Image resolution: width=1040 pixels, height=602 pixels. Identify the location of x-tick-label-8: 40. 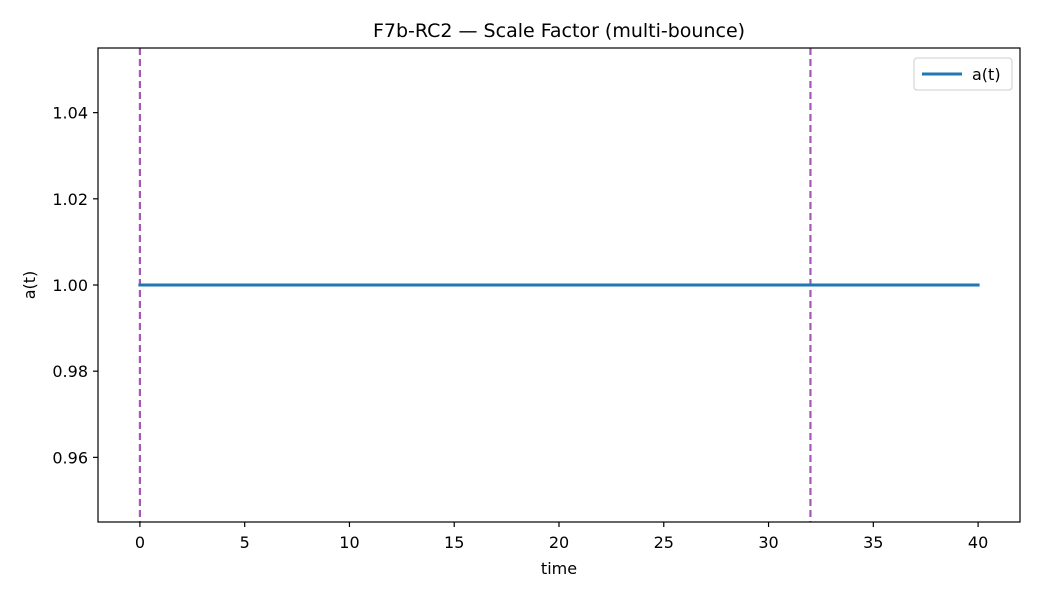
(978, 542).